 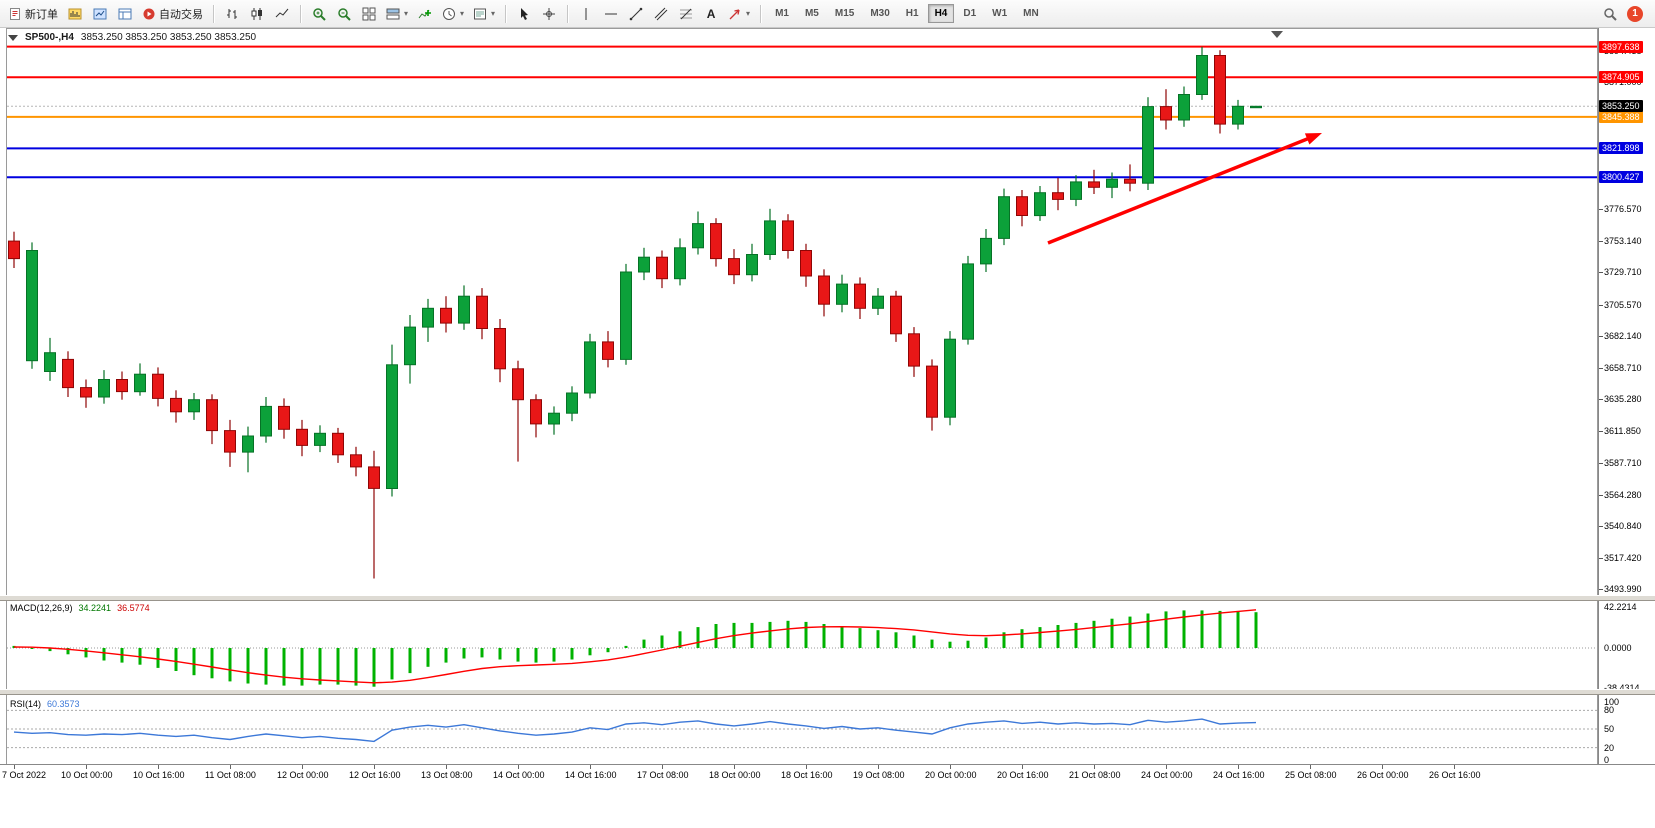 I want to click on channel-icon, so click(x=661, y=14).